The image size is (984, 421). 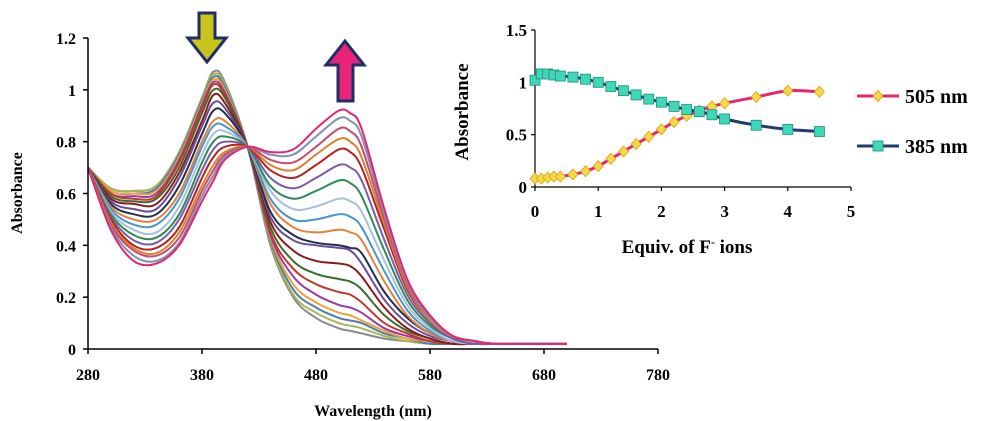 I want to click on inset-x-tick-label: 5, so click(x=851, y=211).